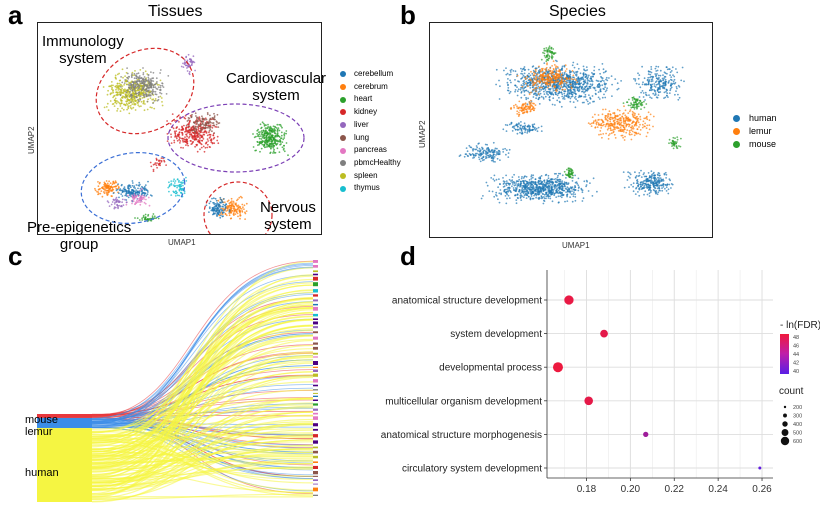 The width and height of the screenshot is (830, 510). Describe the element at coordinates (371, 86) in the screenshot. I see `tissue-legend-label: cerebrum` at that location.